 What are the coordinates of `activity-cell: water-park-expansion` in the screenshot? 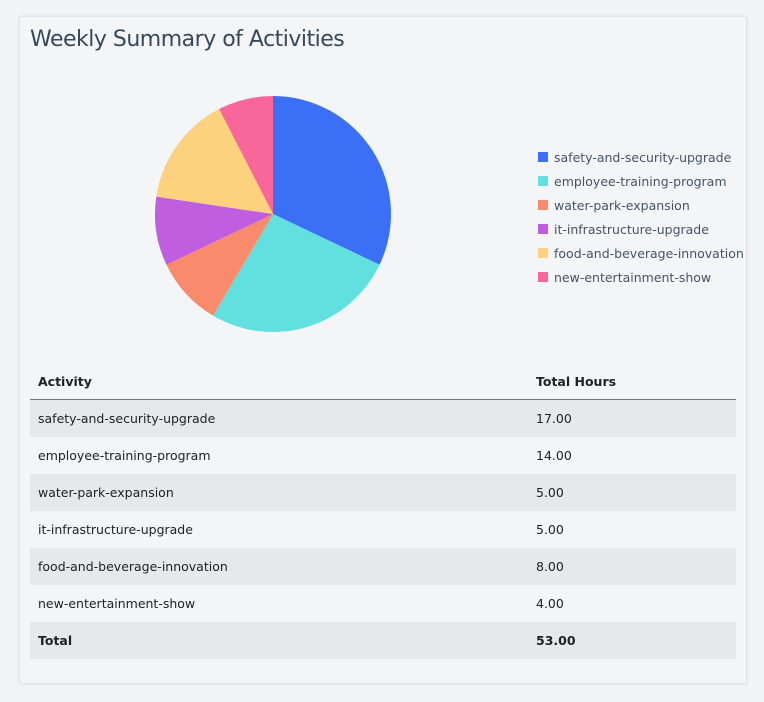 It's located at (279, 492).